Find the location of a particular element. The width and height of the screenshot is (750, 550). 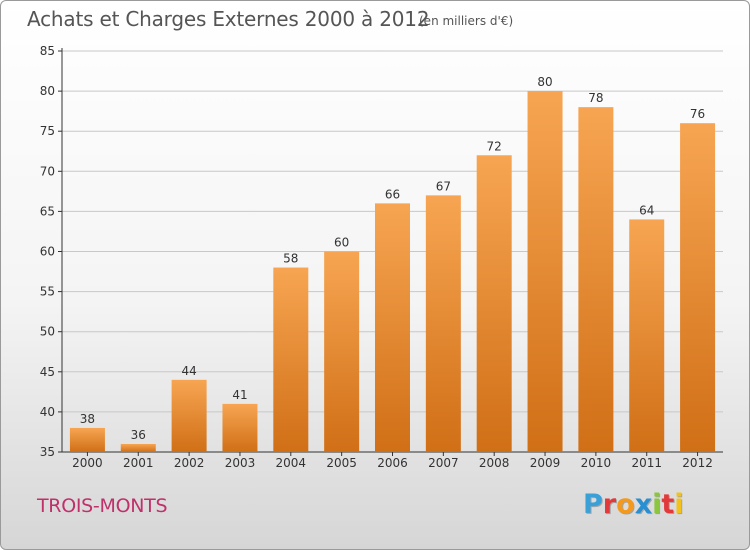

data-label-2010: 78 is located at coordinates (595, 98).